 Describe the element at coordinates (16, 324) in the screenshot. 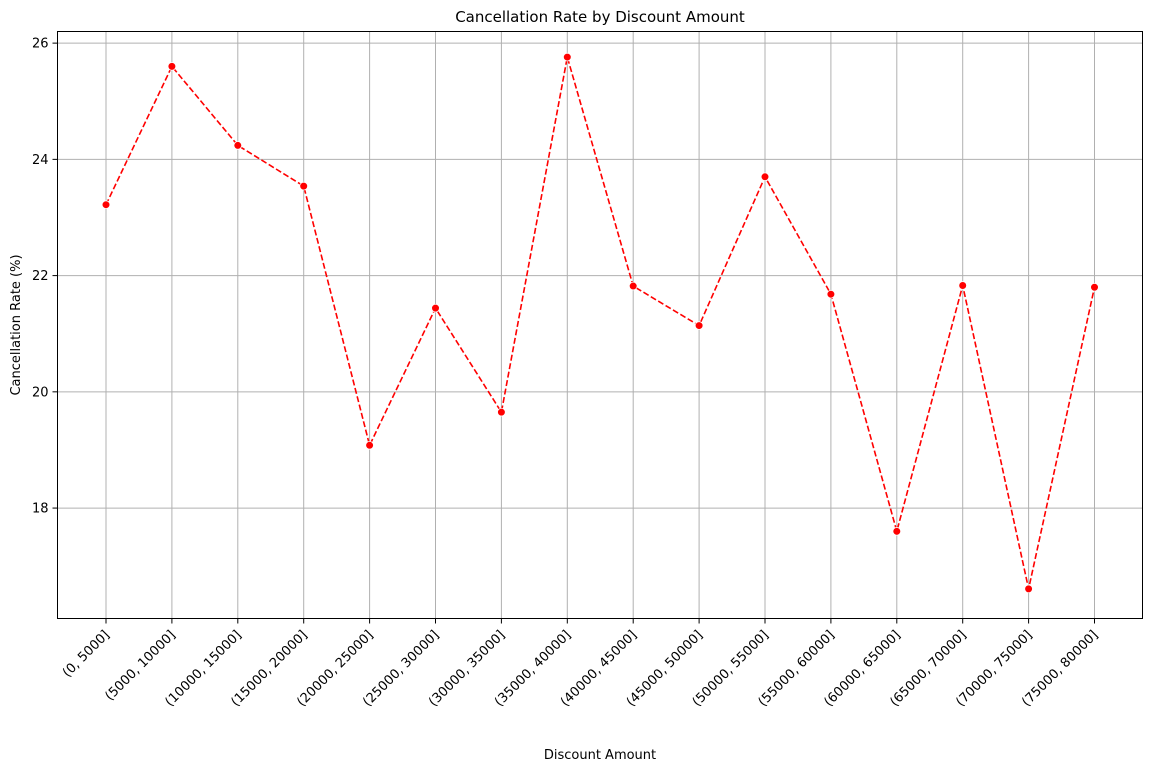

I see `y-axis-label: Cancellation Rate (%)` at that location.